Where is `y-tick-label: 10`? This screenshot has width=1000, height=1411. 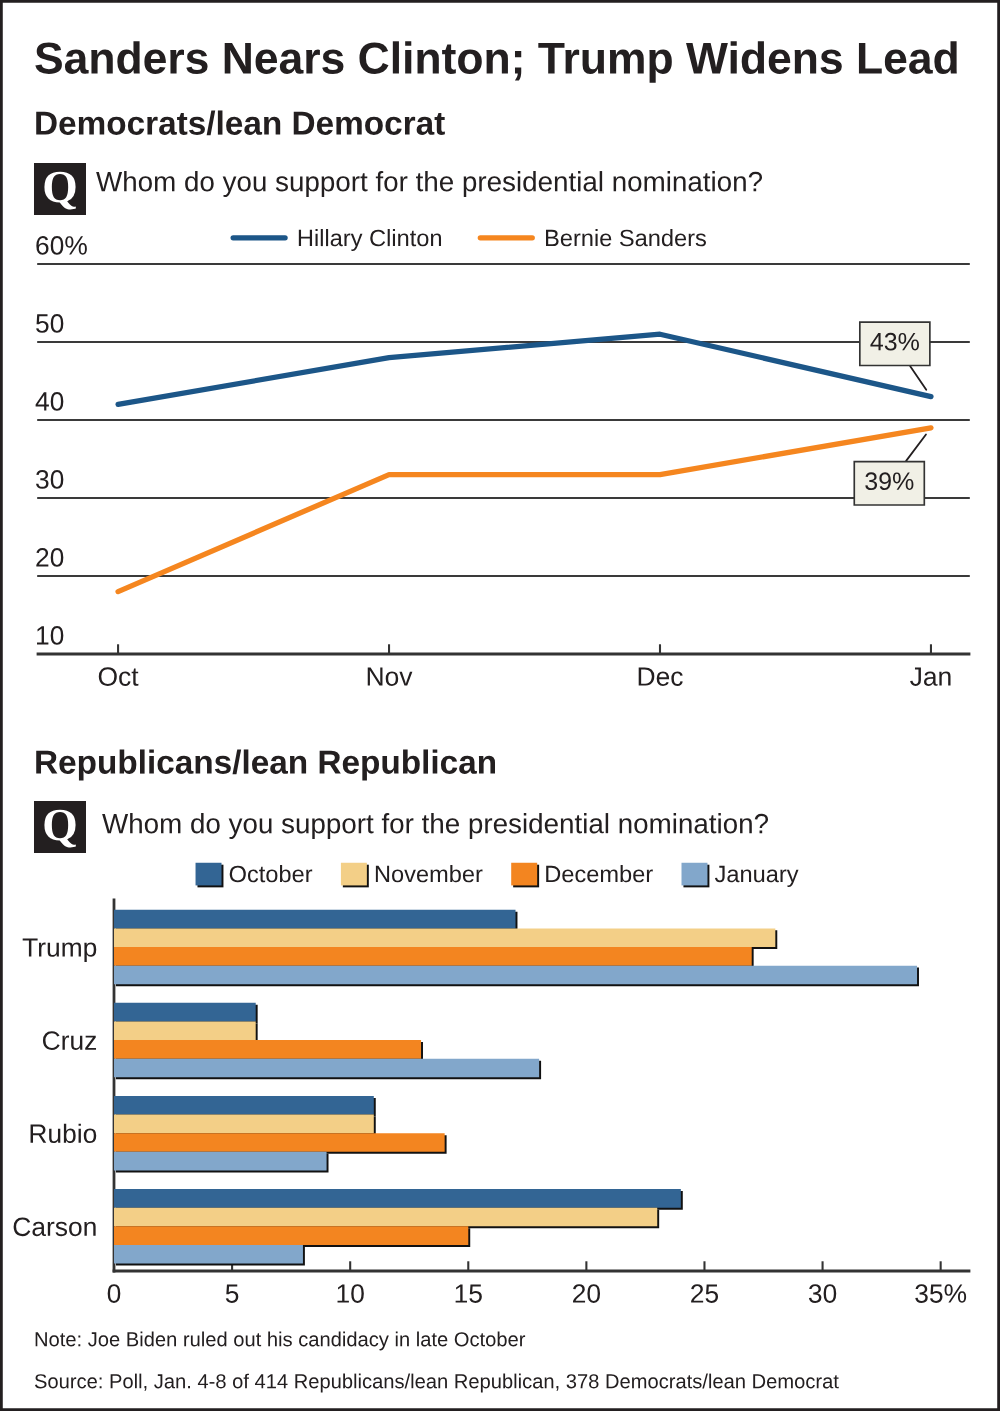
y-tick-label: 10 is located at coordinates (50, 635).